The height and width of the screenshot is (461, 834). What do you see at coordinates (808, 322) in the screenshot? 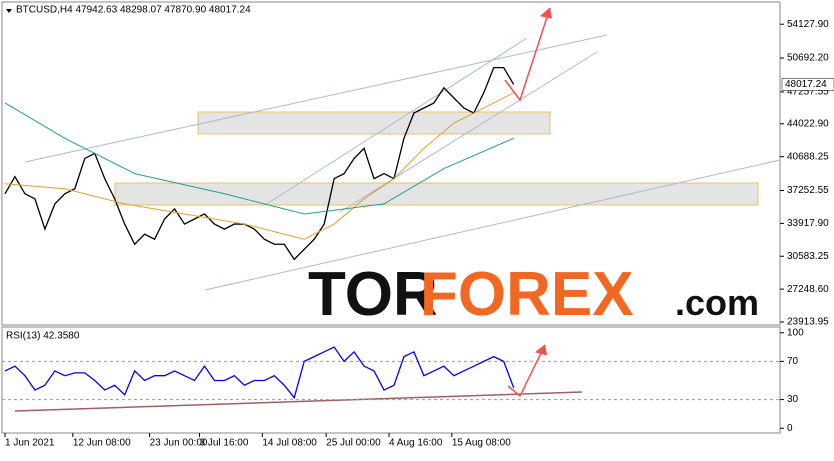
I see `y-tick-label: 23913.95` at bounding box center [808, 322].